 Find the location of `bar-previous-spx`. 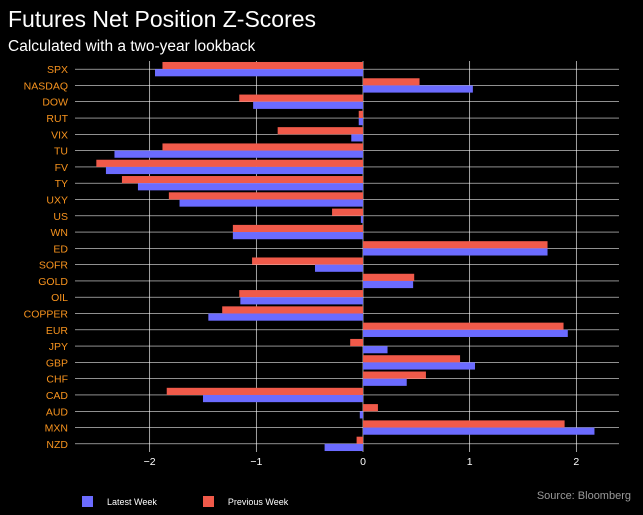

bar-previous-spx is located at coordinates (262, 65).